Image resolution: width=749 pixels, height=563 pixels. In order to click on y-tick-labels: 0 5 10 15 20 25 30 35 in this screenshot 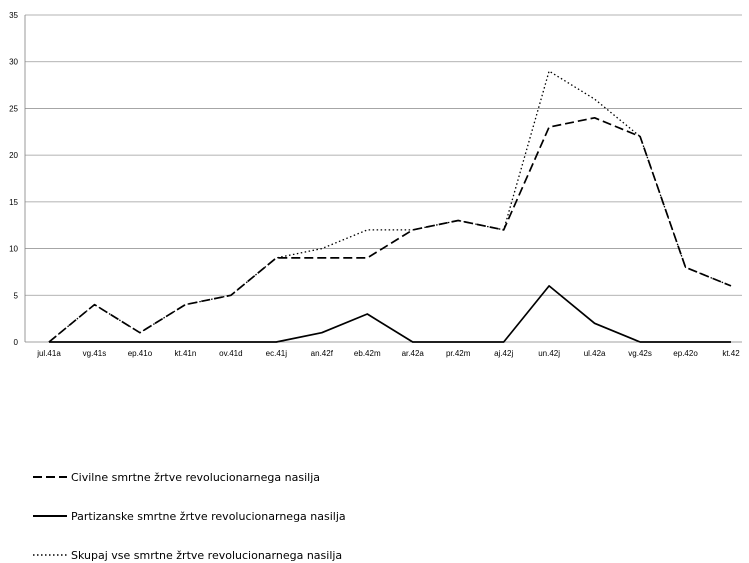, I will do `click(13, 179)`.